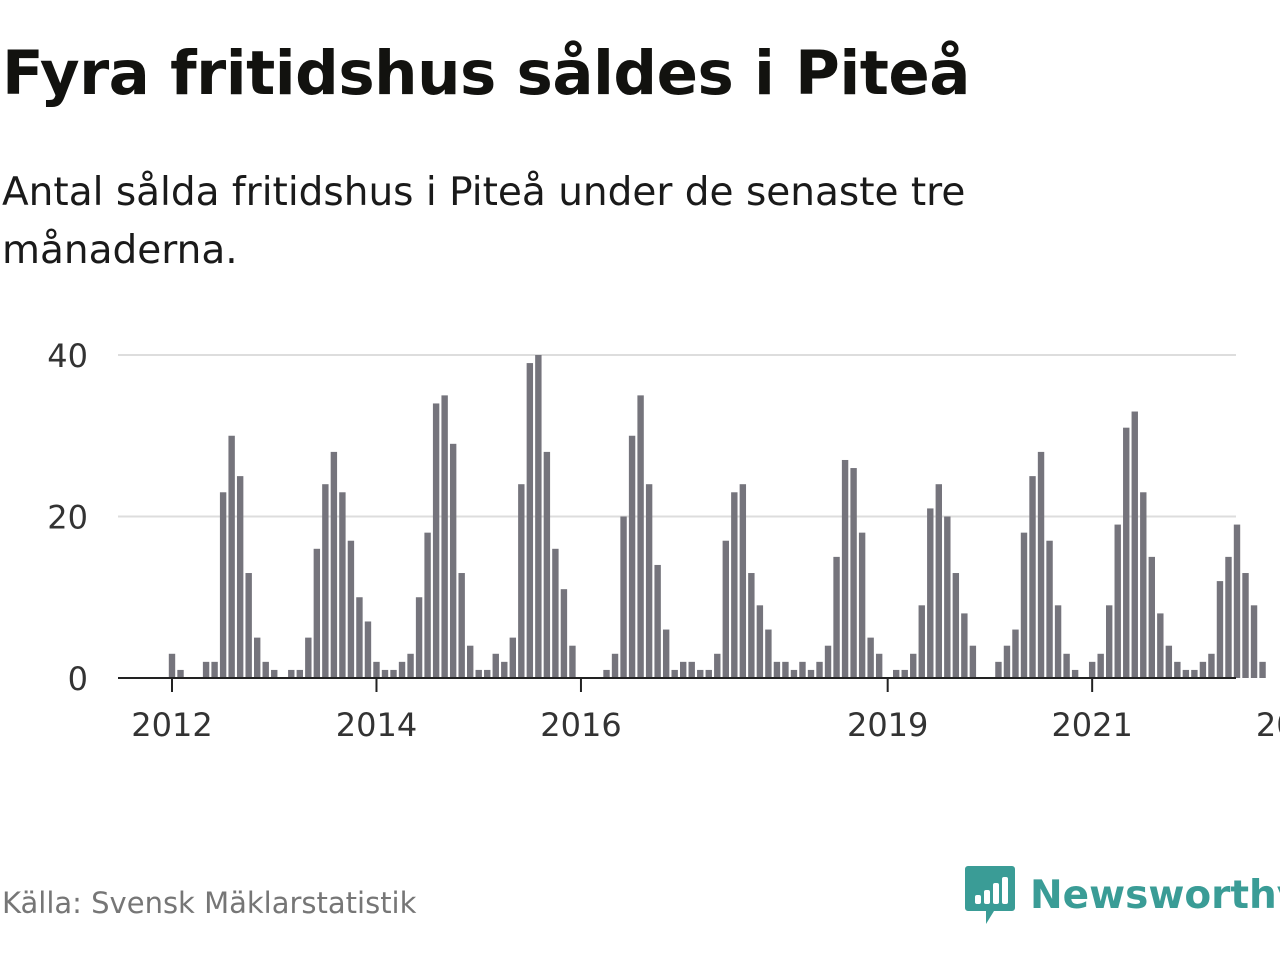 The width and height of the screenshot is (1280, 960). I want to click on y-tick-label: 40, so click(67, 356).